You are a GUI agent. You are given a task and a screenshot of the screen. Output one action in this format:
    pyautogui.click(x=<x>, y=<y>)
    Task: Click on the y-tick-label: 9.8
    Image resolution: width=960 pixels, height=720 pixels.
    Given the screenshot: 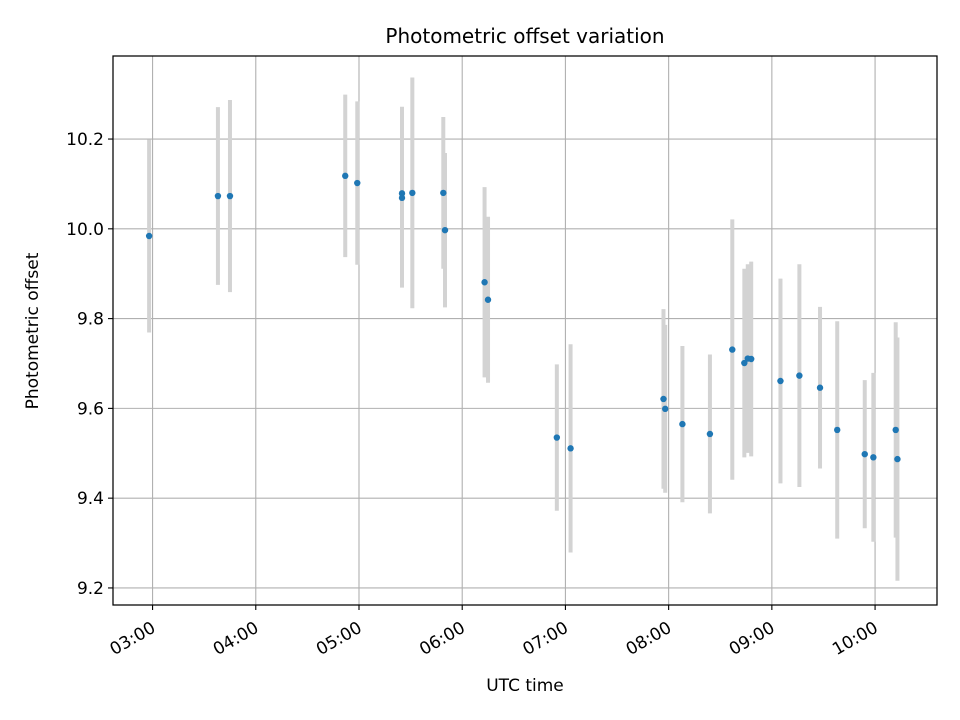 What is the action you would take?
    pyautogui.click(x=90, y=320)
    